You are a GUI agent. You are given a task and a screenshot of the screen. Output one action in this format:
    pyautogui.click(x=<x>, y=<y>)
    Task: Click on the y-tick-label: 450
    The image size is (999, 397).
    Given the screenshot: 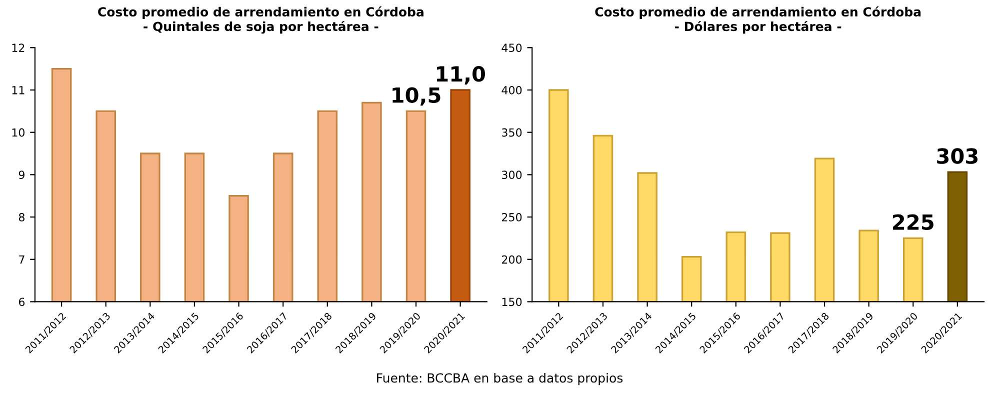 What is the action you would take?
    pyautogui.click(x=512, y=48)
    